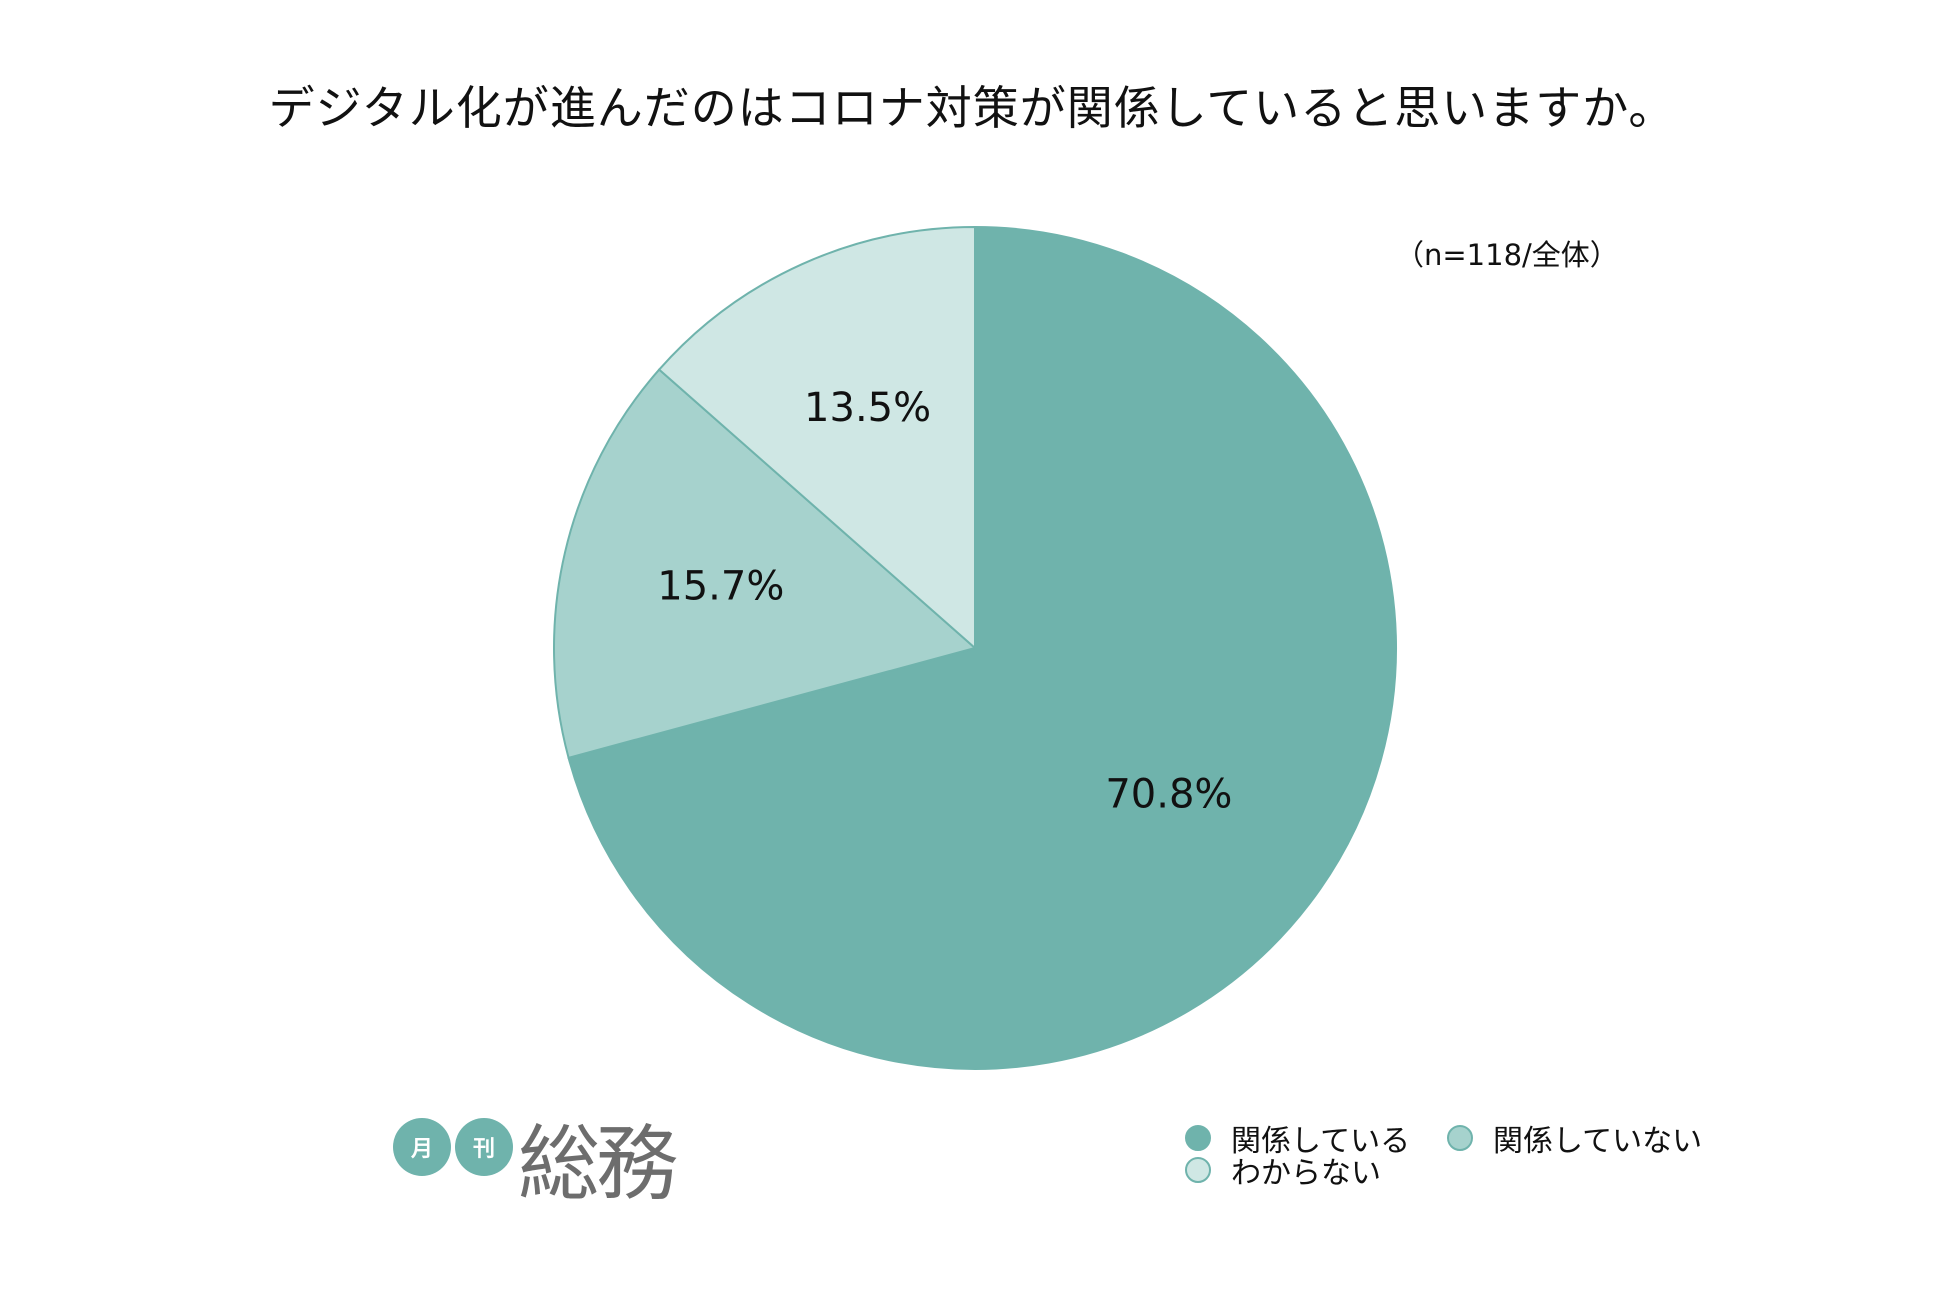 Image resolution: width=1944 pixels, height=1292 pixels. What do you see at coordinates (1321, 1141) in the screenshot?
I see `legend-label-related: 関係している` at bounding box center [1321, 1141].